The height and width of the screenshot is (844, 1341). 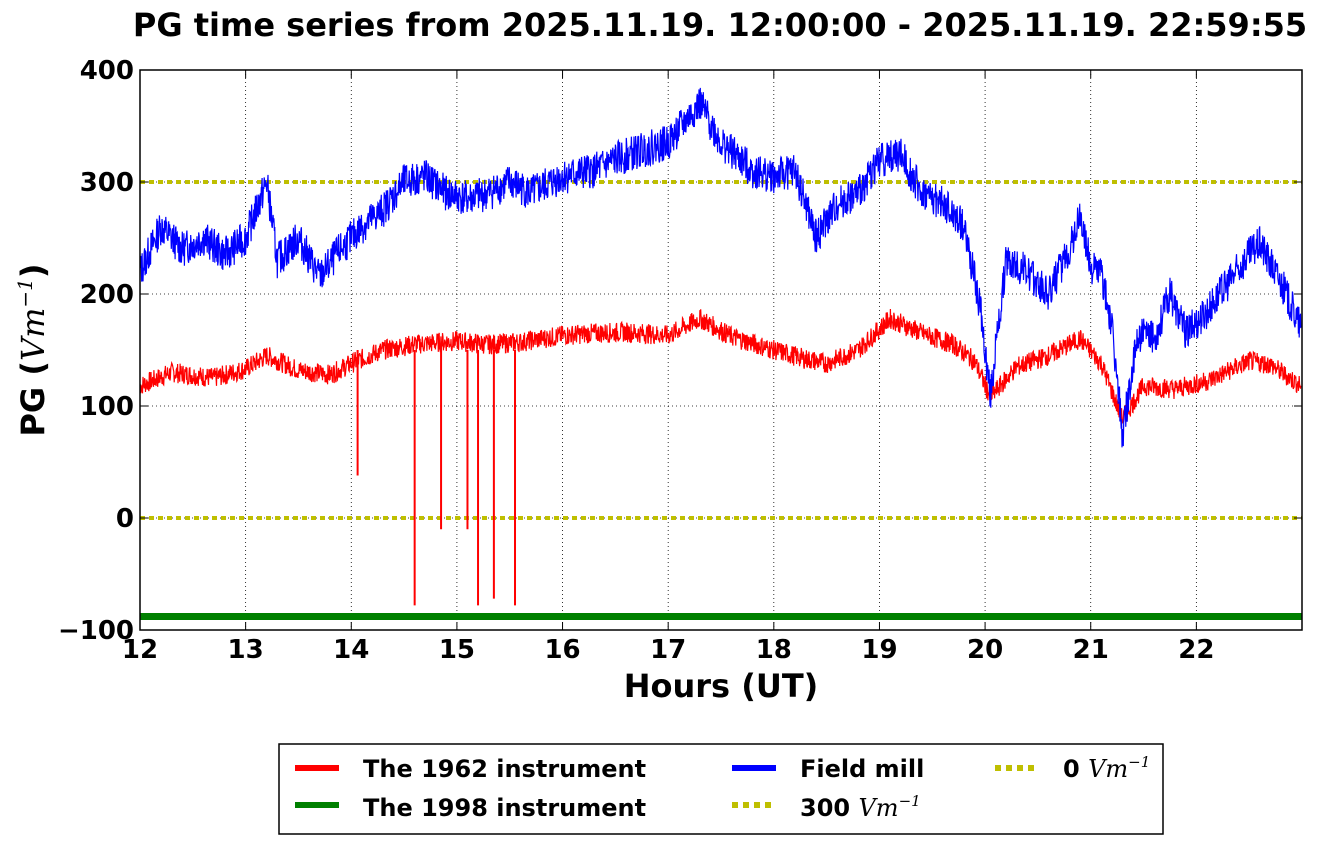 I want to click on x-tick-label: 20, so click(x=985, y=650).